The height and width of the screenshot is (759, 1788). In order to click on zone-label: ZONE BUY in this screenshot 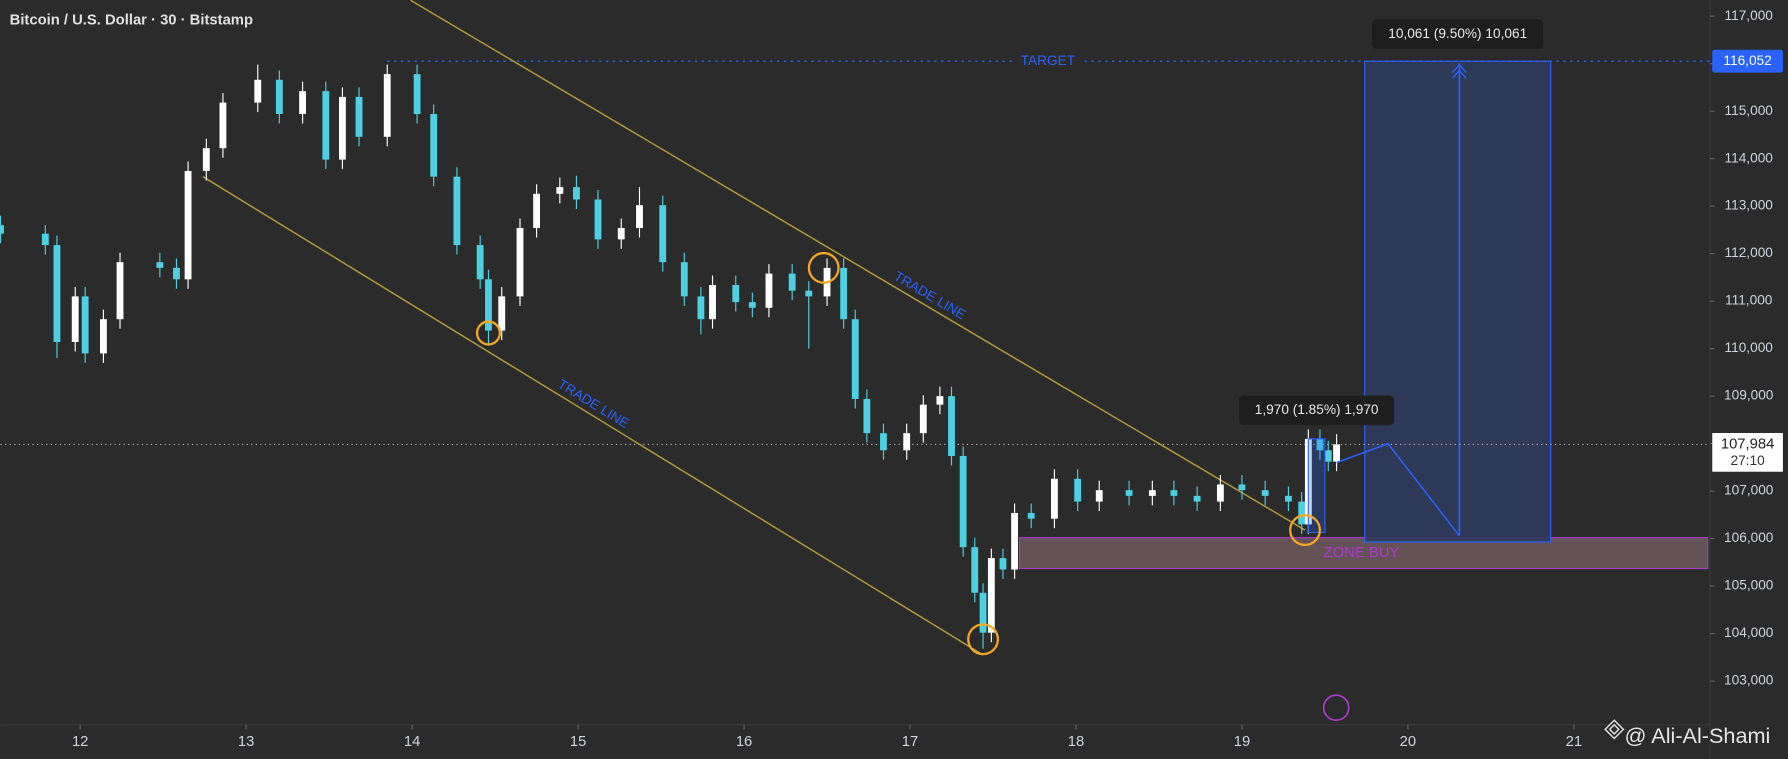, I will do `click(1362, 553)`.